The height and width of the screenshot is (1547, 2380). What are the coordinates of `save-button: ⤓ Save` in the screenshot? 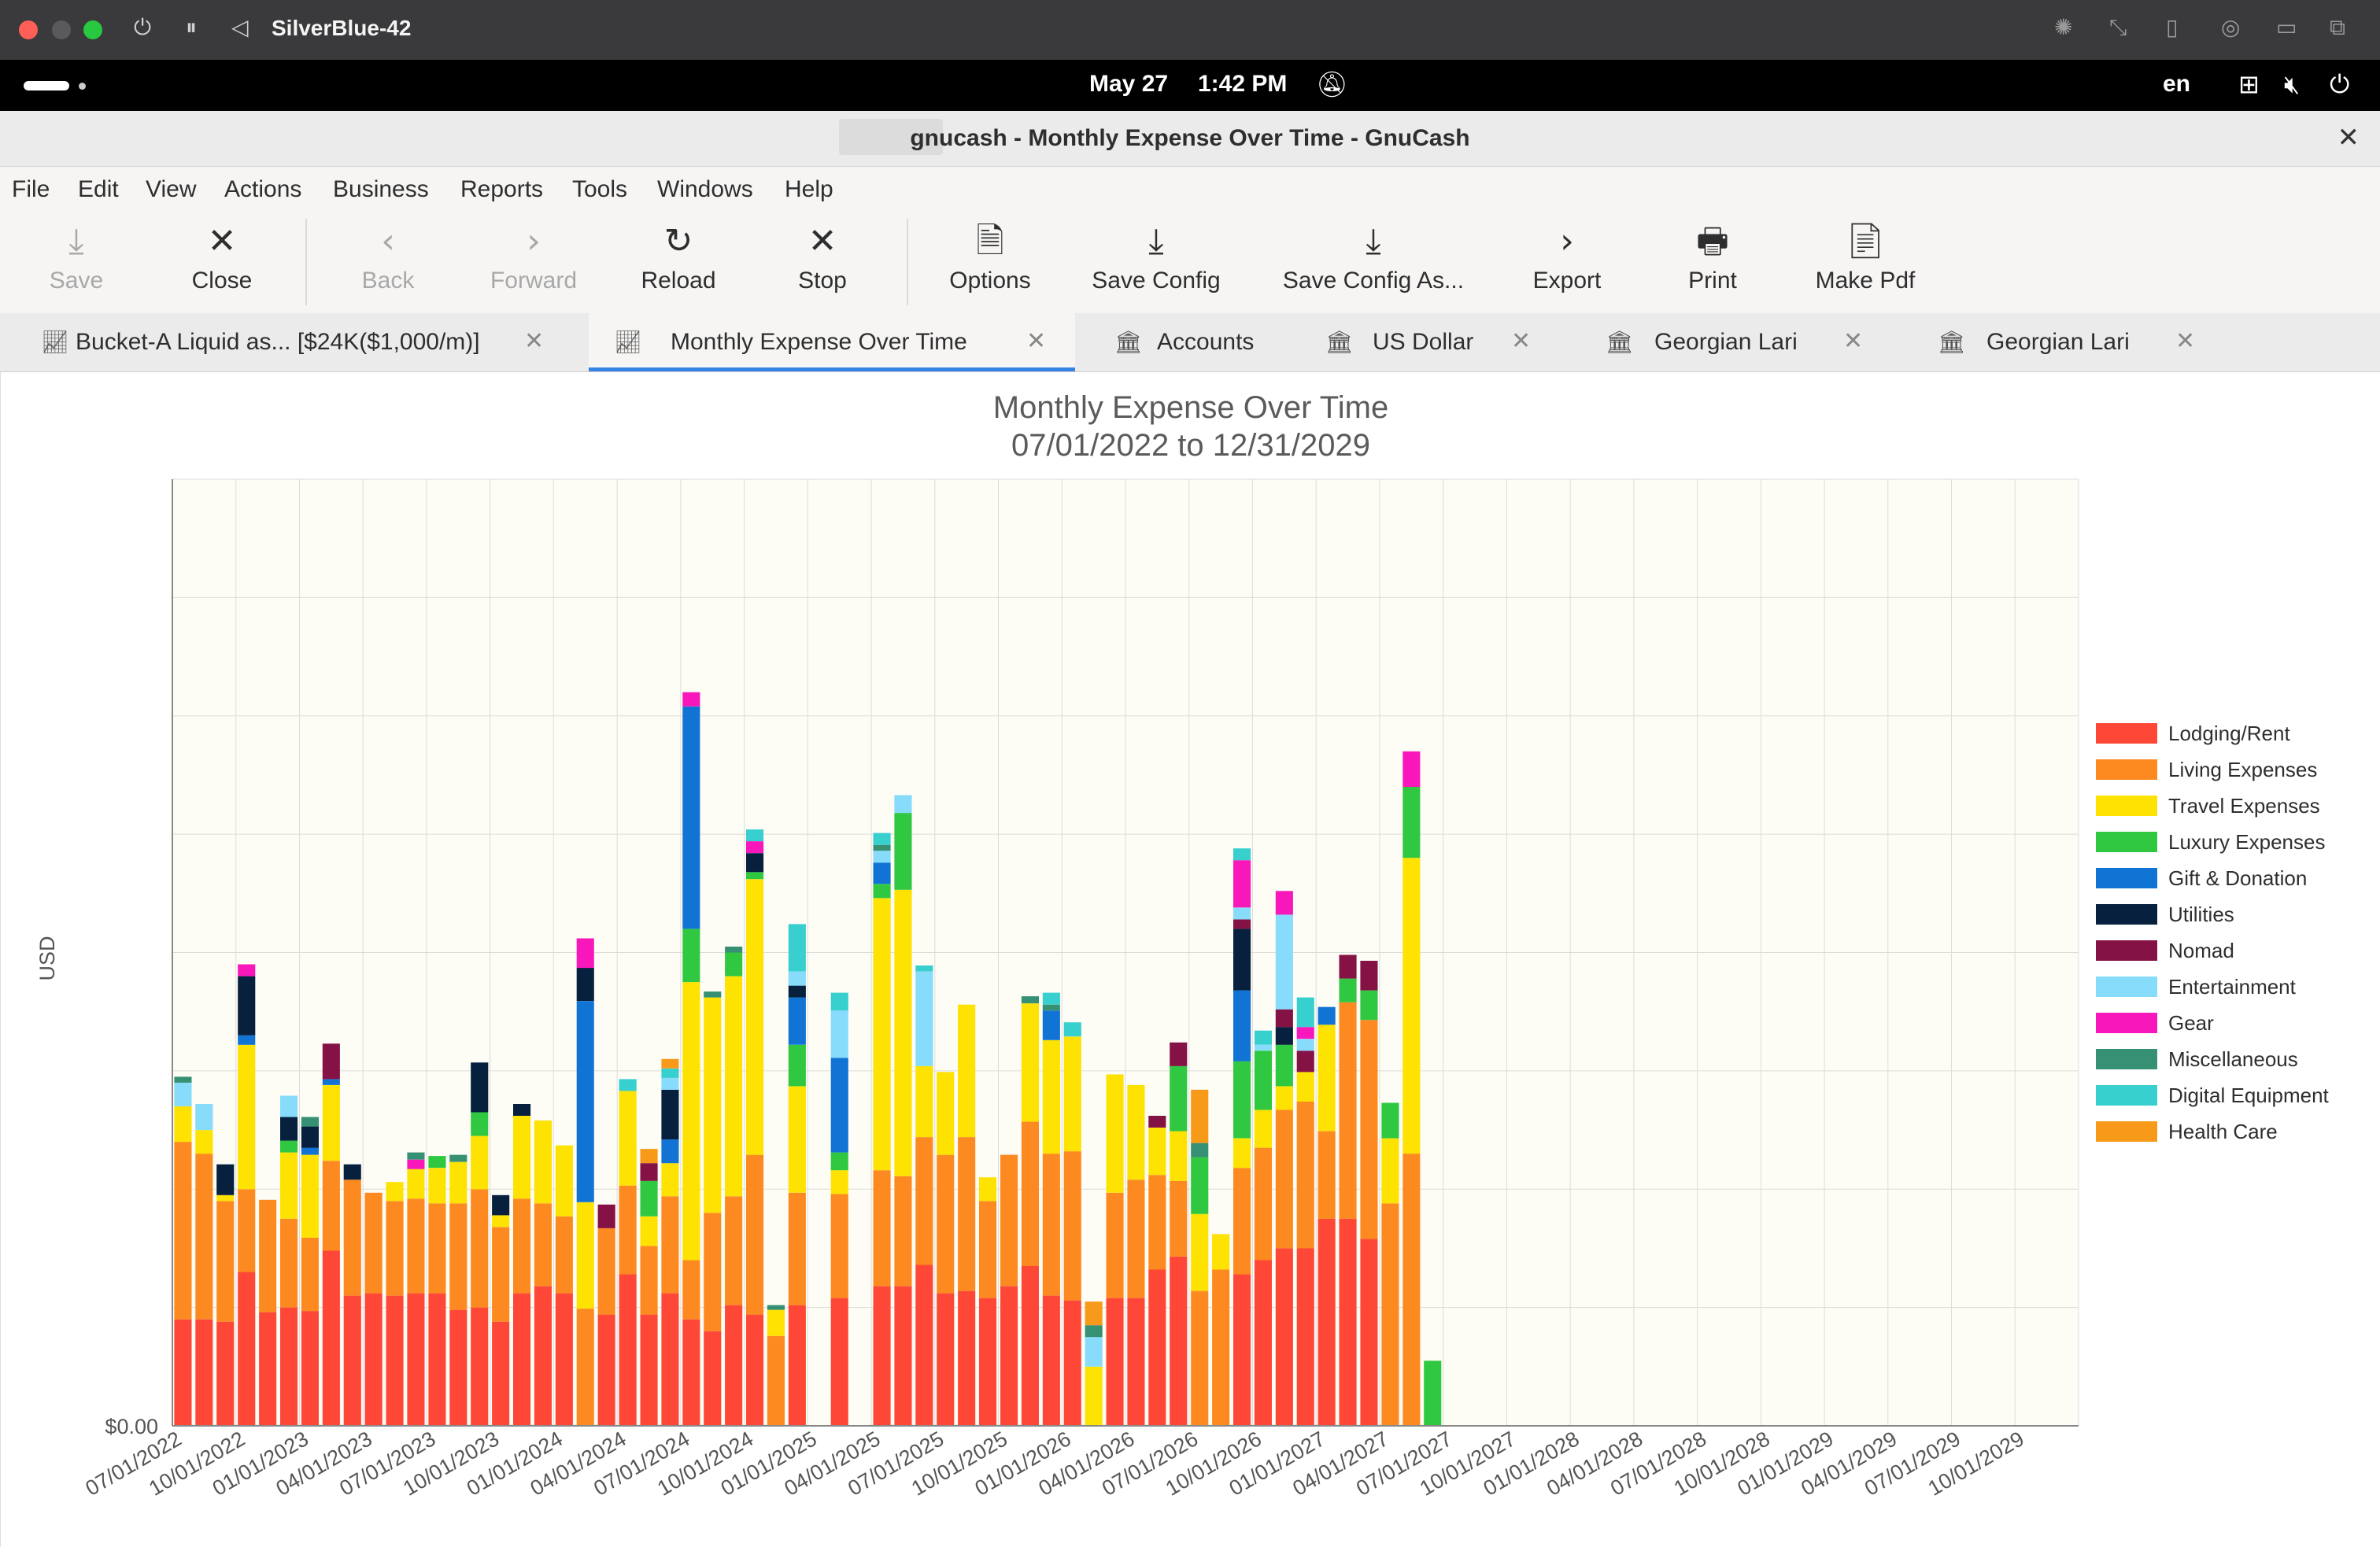 It's located at (76, 262).